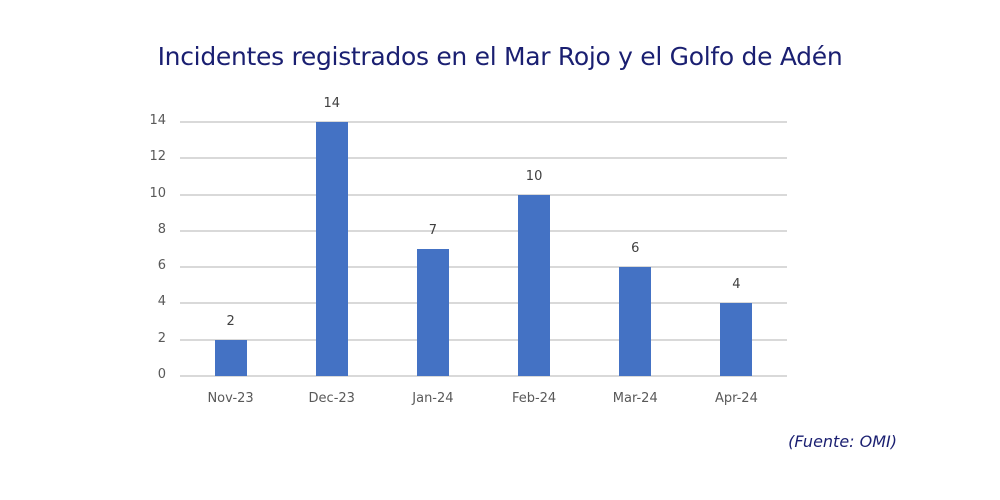  I want to click on y-tick-label: 10, so click(157, 193).